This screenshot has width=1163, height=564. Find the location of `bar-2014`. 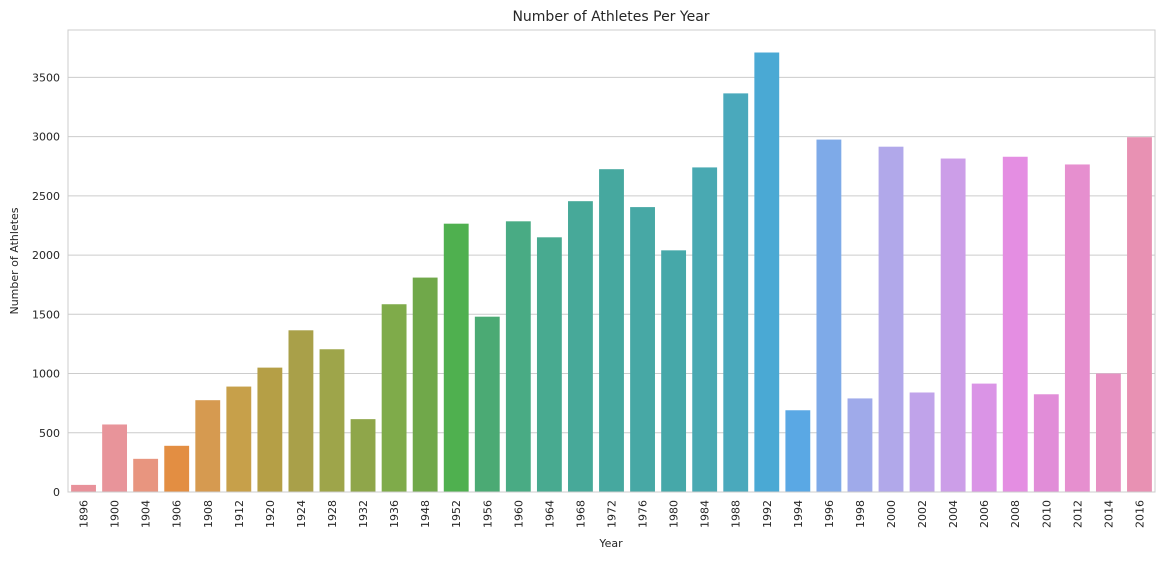

bar-2014 is located at coordinates (1108, 432).